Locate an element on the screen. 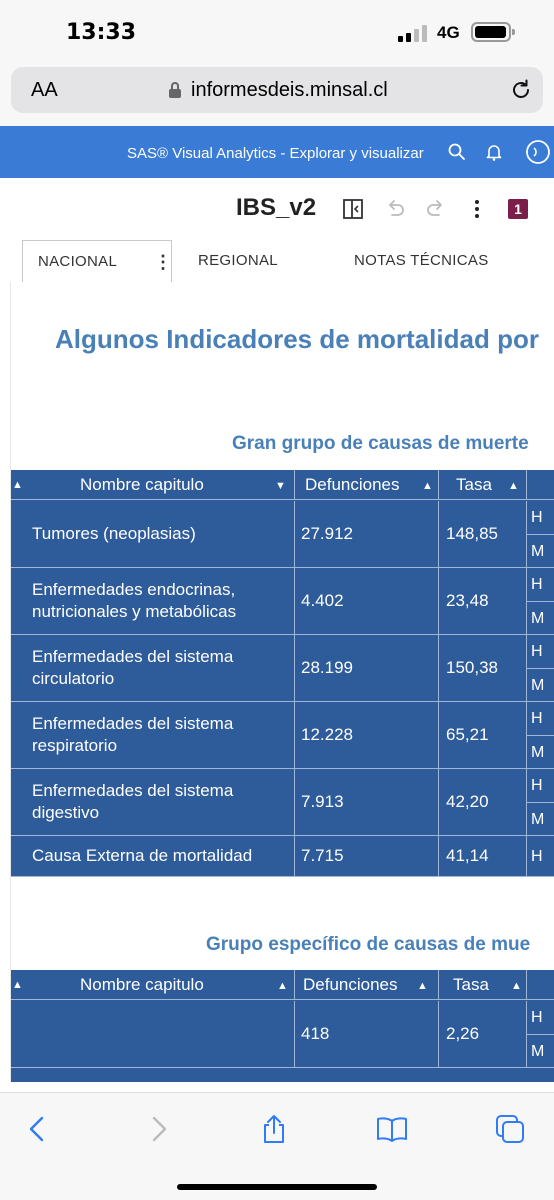  cell-nombre: Enfermedades del sistema respiratorio is located at coordinates (160, 735).